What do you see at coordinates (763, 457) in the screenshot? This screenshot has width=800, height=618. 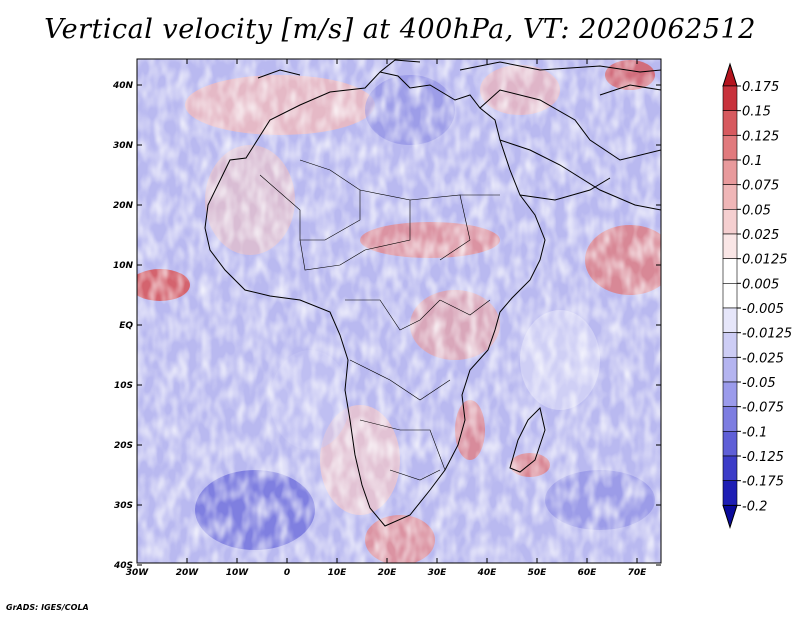 I see `colorbar-label: -0.125` at bounding box center [763, 457].